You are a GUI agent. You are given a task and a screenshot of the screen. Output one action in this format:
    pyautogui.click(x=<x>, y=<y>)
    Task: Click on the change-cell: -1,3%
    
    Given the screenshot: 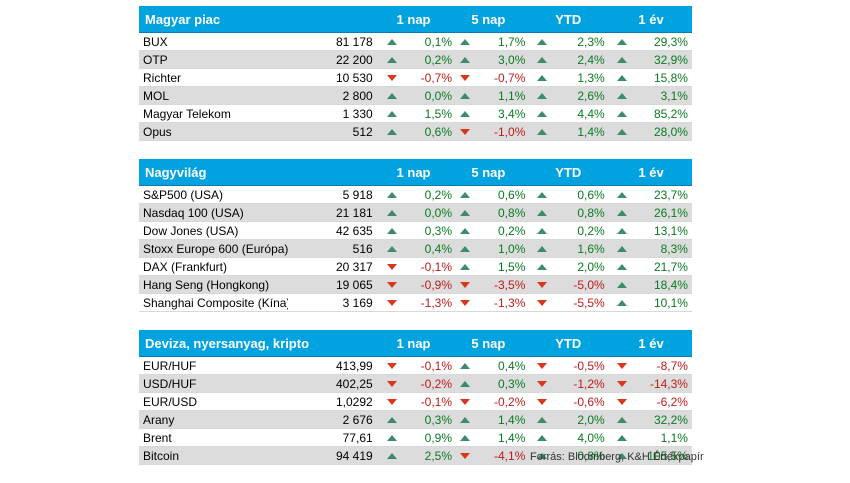 What is the action you would take?
    pyautogui.click(x=494, y=303)
    